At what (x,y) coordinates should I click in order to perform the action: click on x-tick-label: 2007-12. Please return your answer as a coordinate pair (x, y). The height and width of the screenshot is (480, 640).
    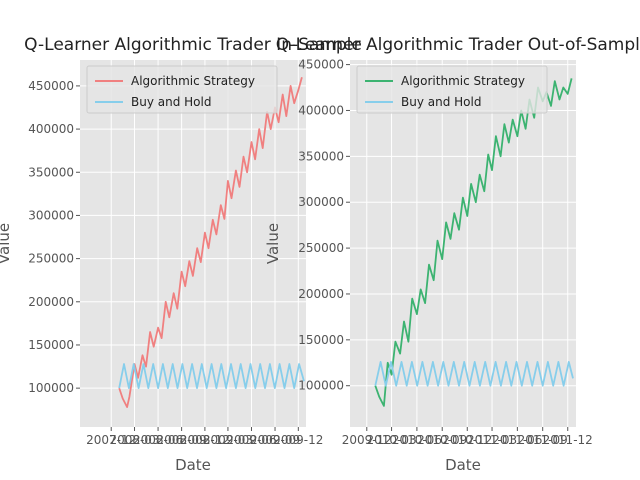
    Looking at the image, I should click on (111, 440).